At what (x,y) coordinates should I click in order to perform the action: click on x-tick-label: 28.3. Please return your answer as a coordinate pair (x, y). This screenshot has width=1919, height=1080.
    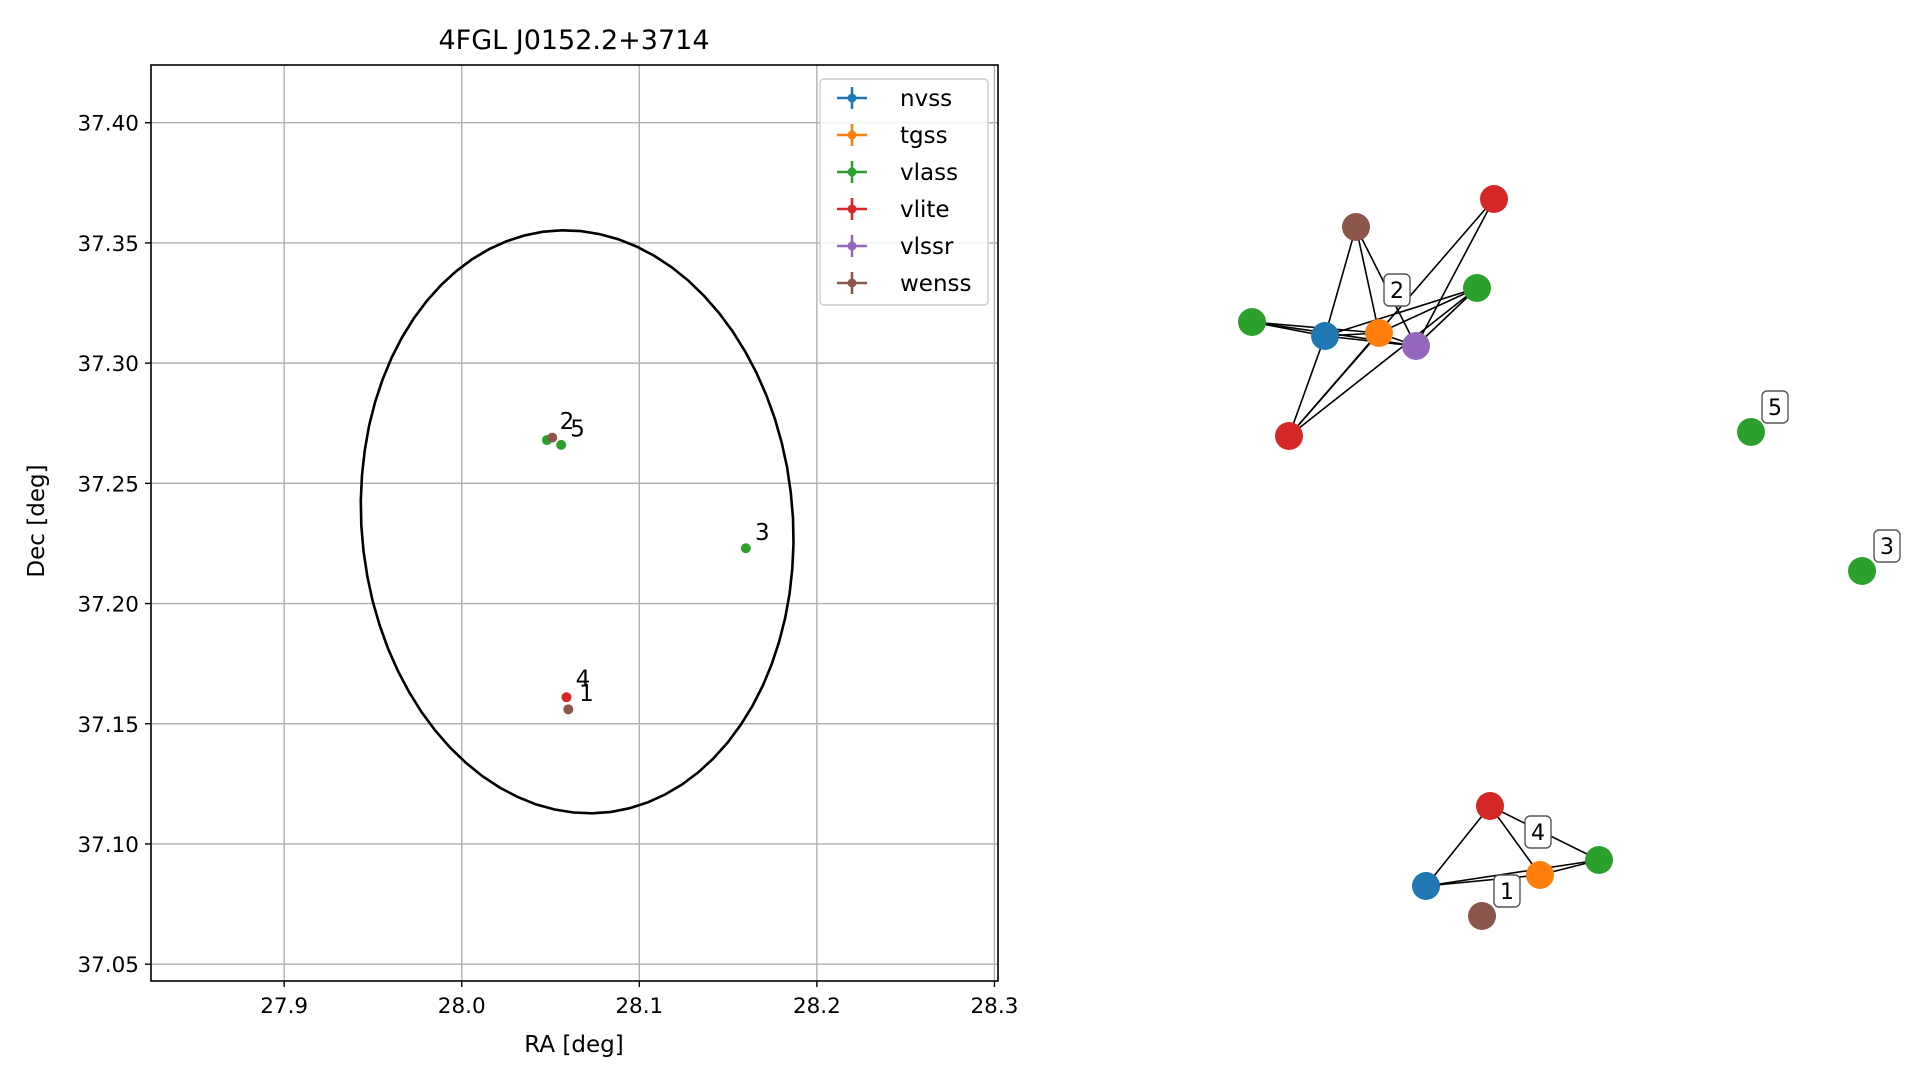
    Looking at the image, I should click on (995, 1006).